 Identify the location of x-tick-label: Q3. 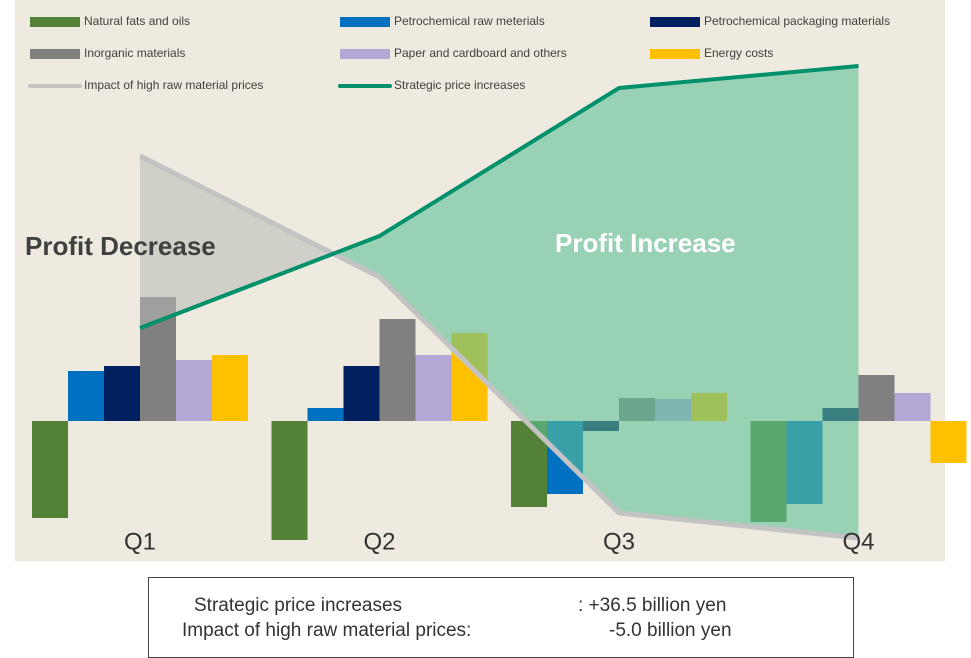
(619, 541).